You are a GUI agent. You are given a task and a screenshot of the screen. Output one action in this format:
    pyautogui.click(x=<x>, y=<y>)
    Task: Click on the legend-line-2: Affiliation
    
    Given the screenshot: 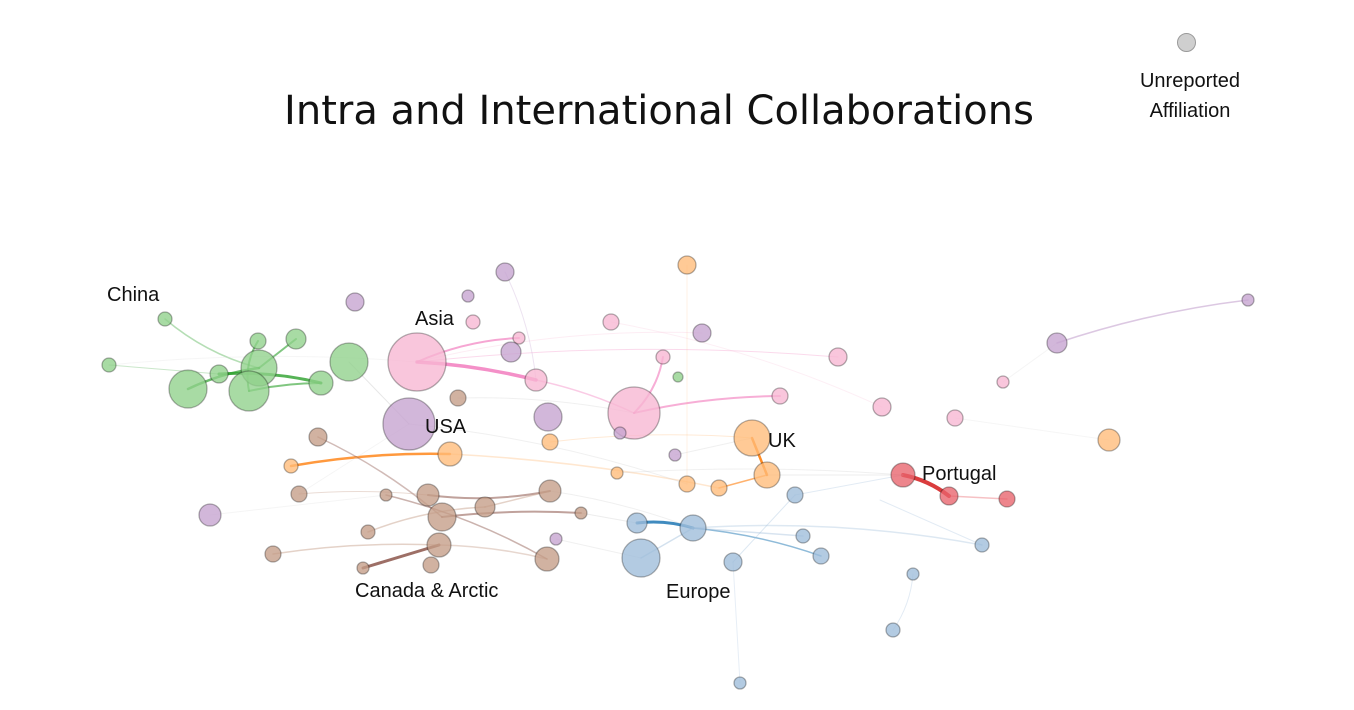 What is the action you would take?
    pyautogui.click(x=1190, y=111)
    